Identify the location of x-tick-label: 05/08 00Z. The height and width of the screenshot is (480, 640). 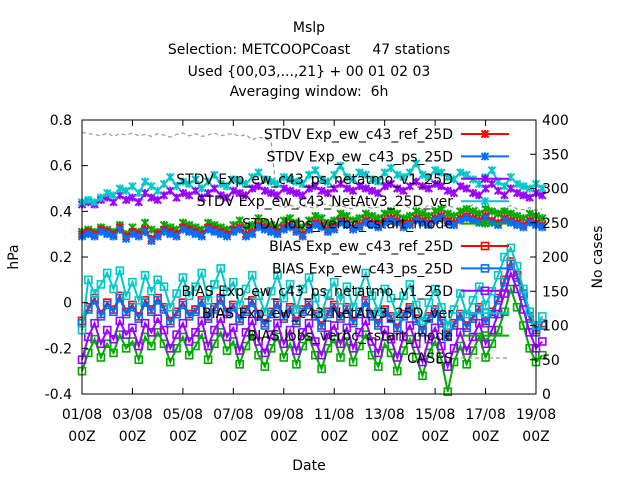
(183, 426).